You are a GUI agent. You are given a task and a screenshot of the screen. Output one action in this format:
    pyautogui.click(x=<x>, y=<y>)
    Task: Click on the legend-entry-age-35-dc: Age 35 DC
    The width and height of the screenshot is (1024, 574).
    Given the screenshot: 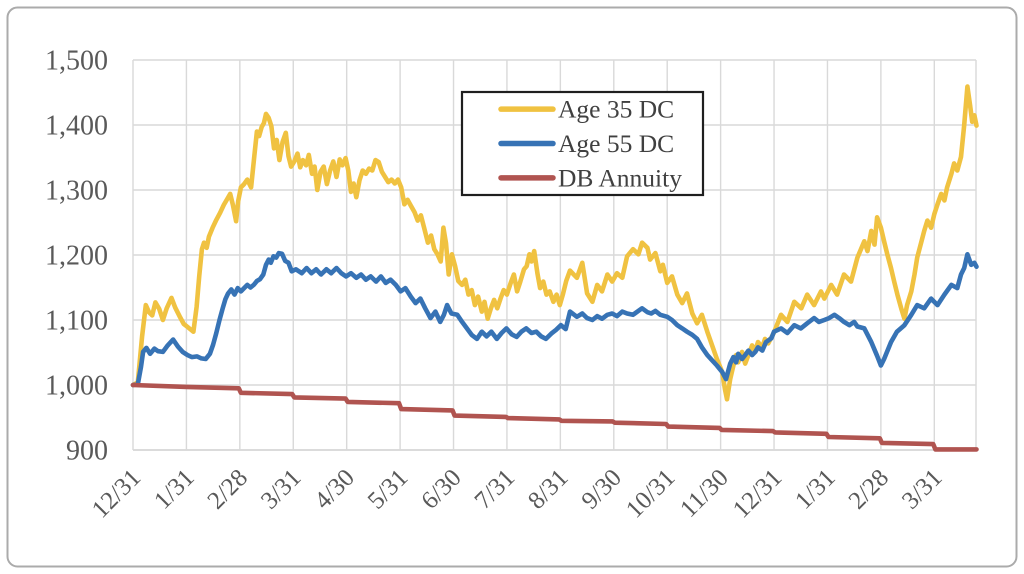 What is the action you would take?
    pyautogui.click(x=586, y=109)
    